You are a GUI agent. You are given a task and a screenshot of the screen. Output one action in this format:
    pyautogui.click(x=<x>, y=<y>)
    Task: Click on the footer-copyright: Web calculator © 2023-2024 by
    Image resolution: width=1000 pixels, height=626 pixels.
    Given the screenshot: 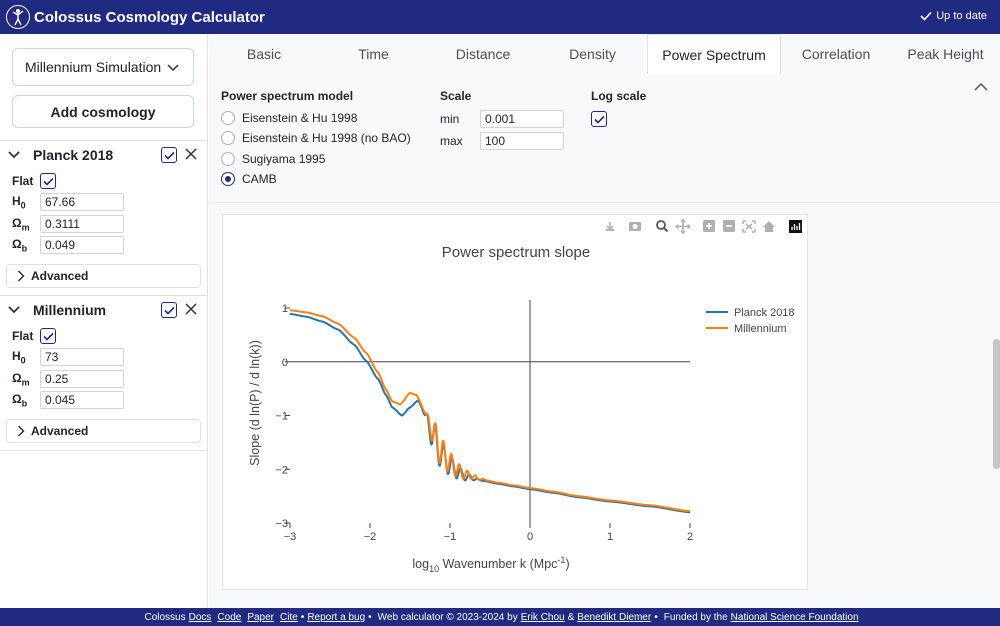 What is the action you would take?
    pyautogui.click(x=447, y=617)
    